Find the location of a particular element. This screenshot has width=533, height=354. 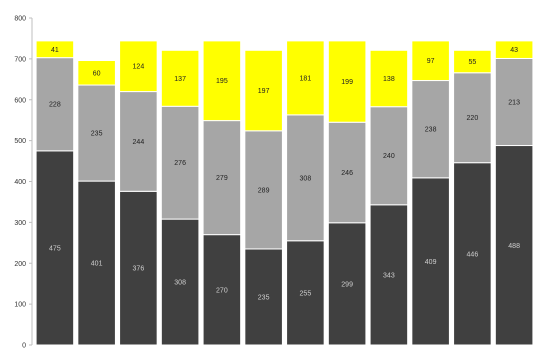

y-tick-label: 500 is located at coordinates (20, 141).